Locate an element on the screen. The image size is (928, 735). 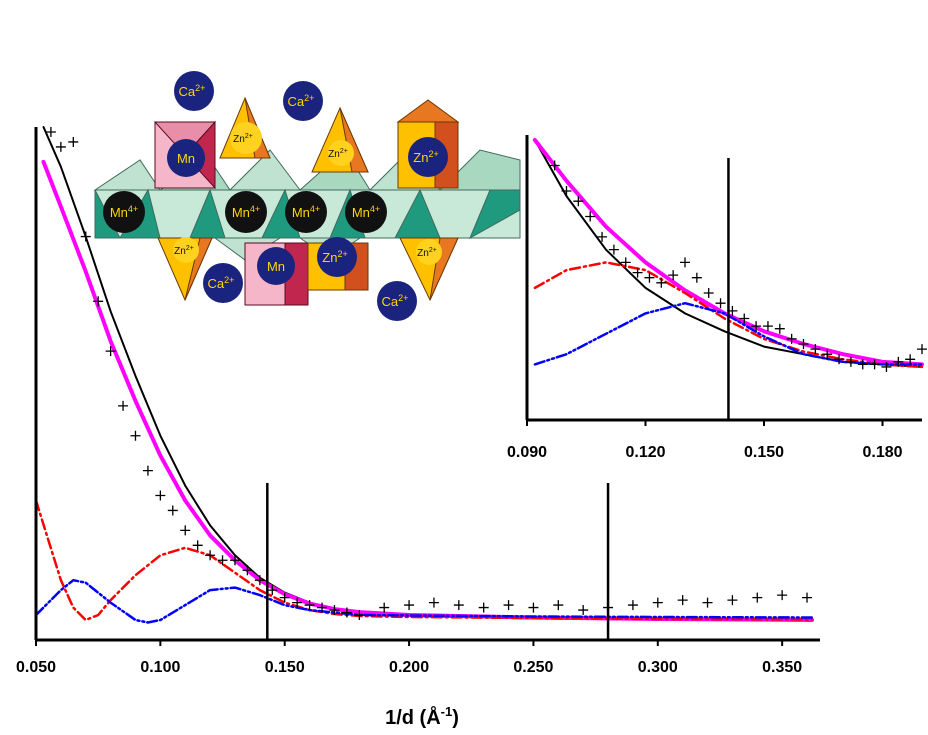
zn-ion-5: Zn2+ is located at coordinates (337, 257).